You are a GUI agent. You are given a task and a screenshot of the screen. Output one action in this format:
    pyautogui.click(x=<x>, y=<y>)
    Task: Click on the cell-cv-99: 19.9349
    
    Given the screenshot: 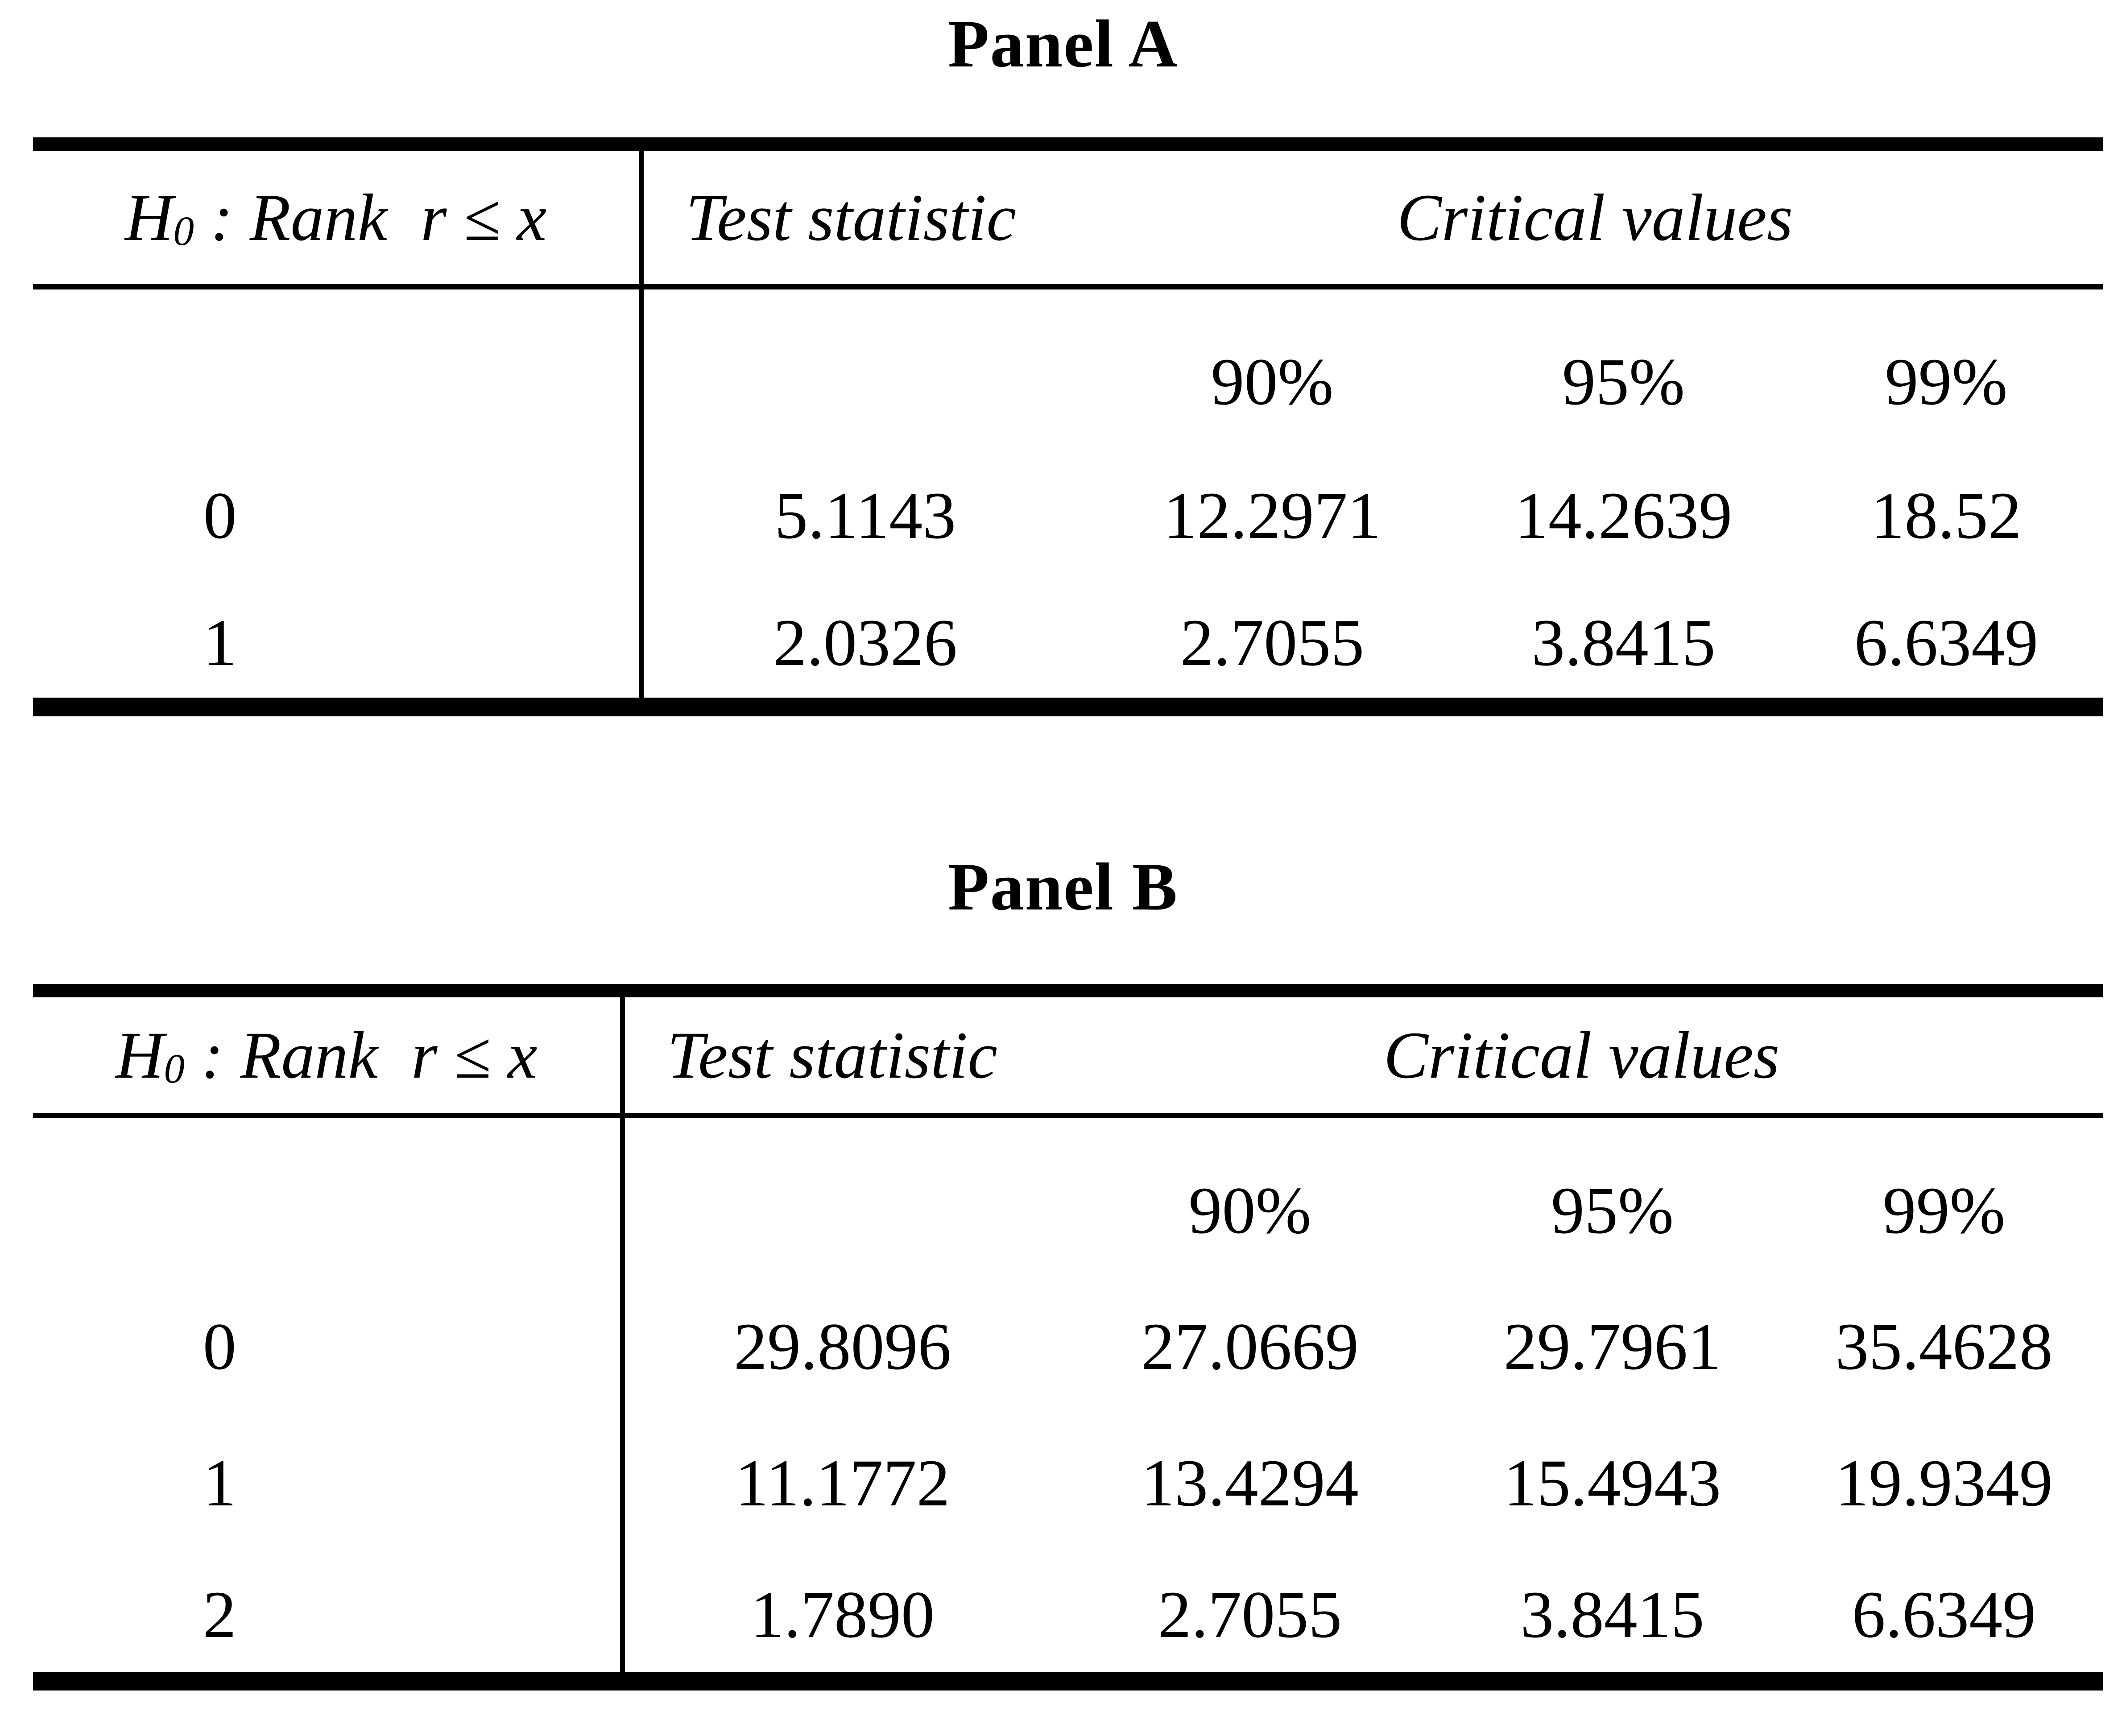 What is the action you would take?
    pyautogui.click(x=1944, y=1483)
    